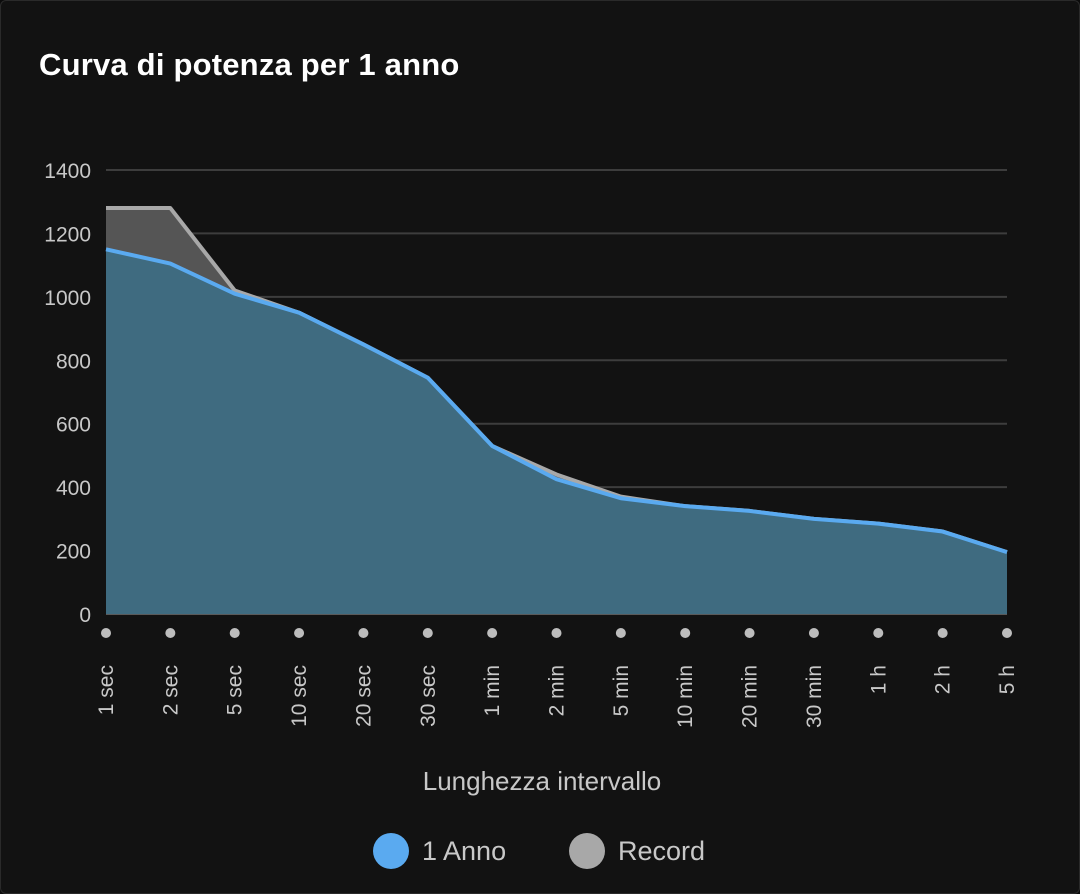  What do you see at coordinates (73, 552) in the screenshot?
I see `y-tick-label: 200` at bounding box center [73, 552].